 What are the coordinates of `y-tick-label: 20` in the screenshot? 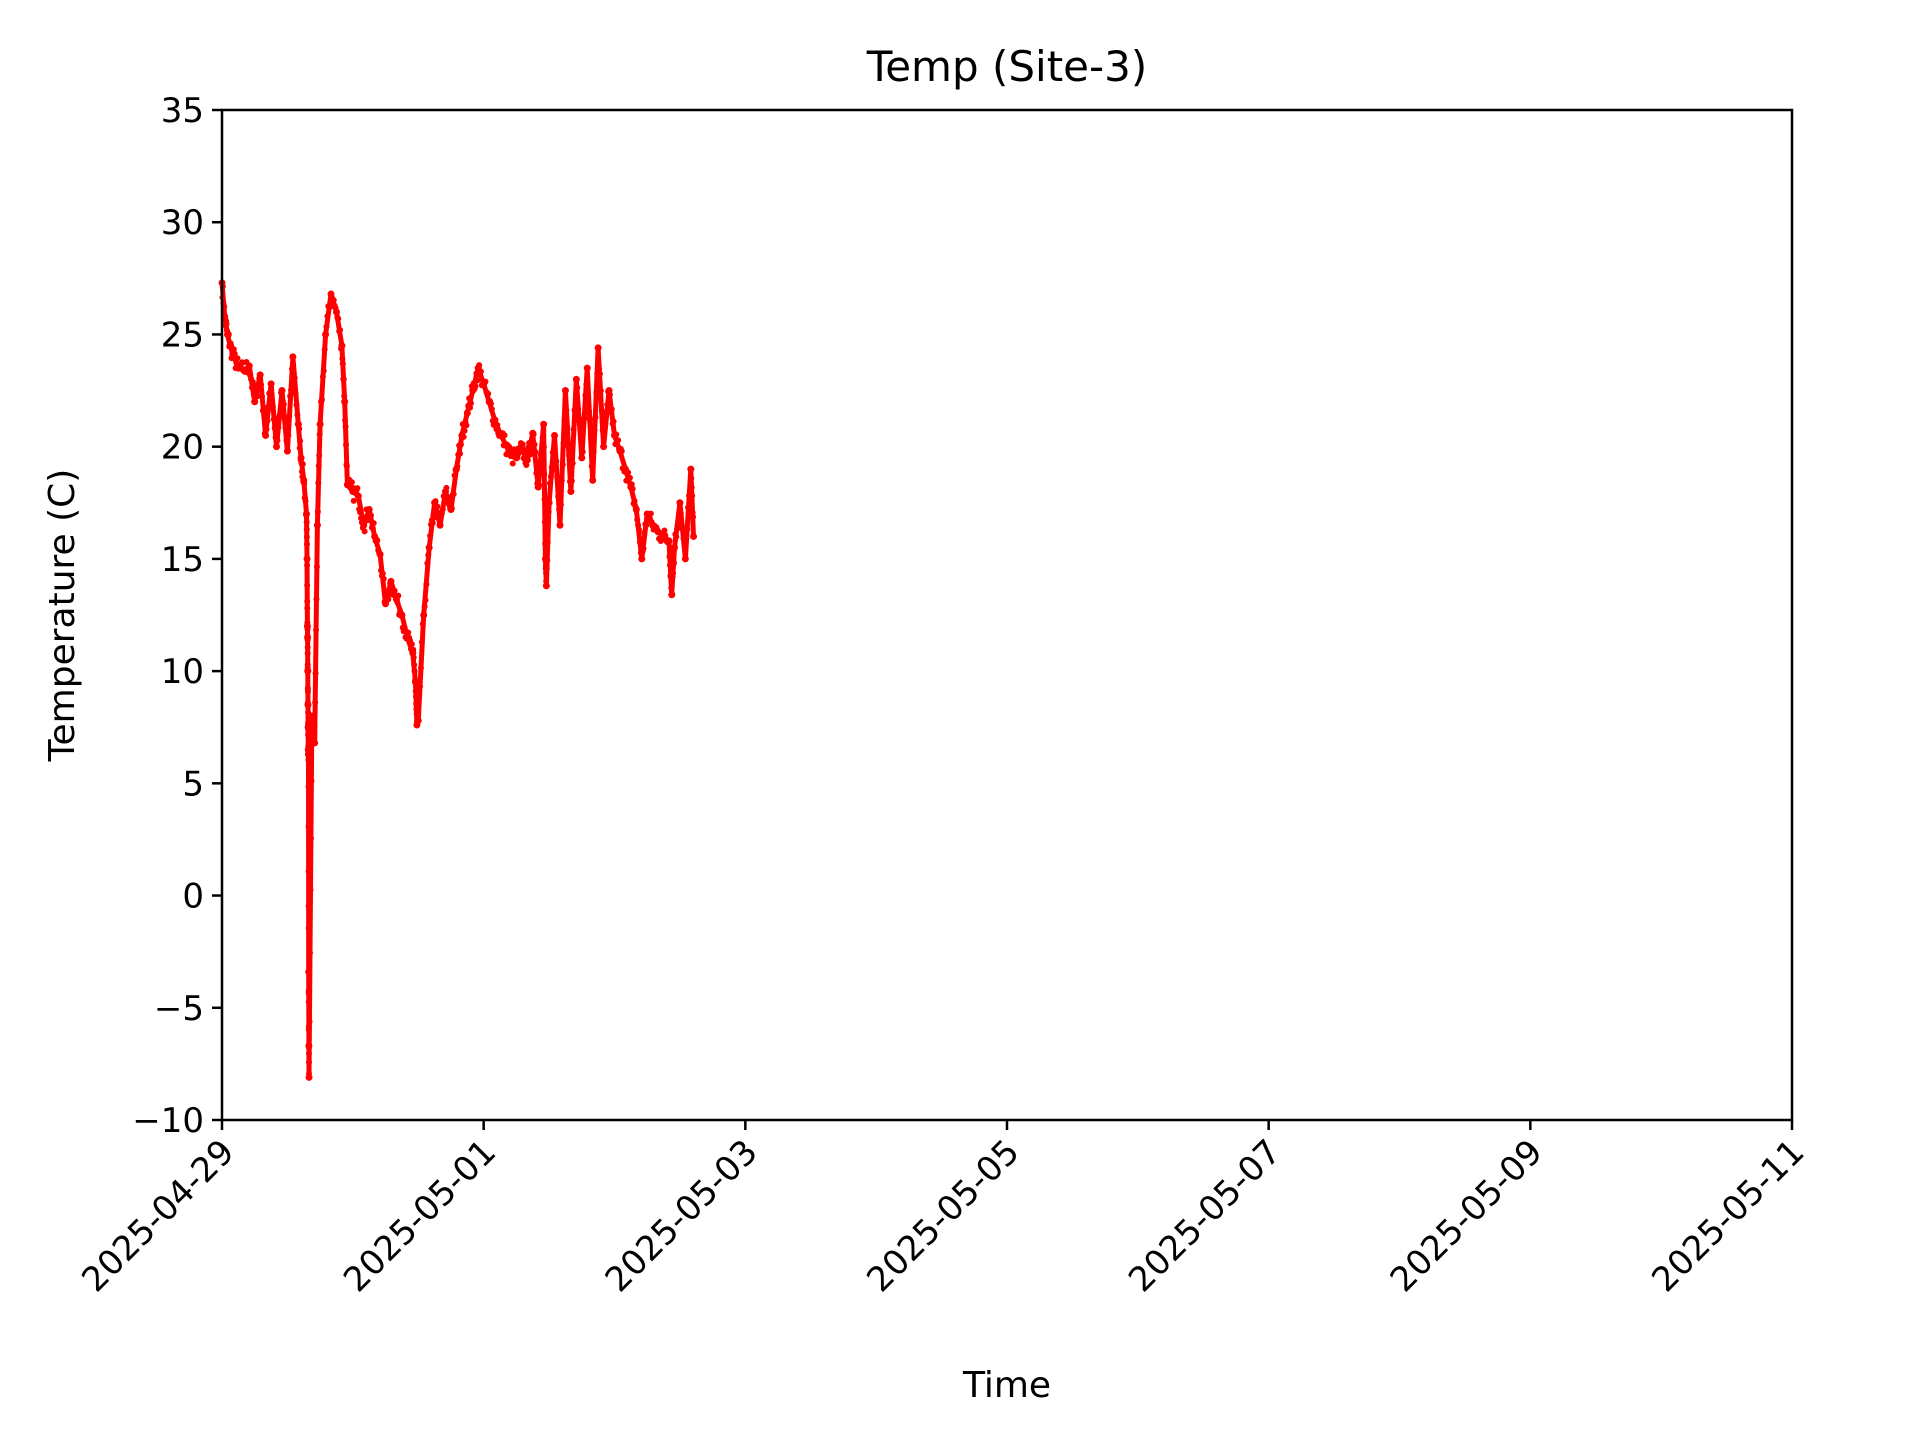 It's located at (182, 448).